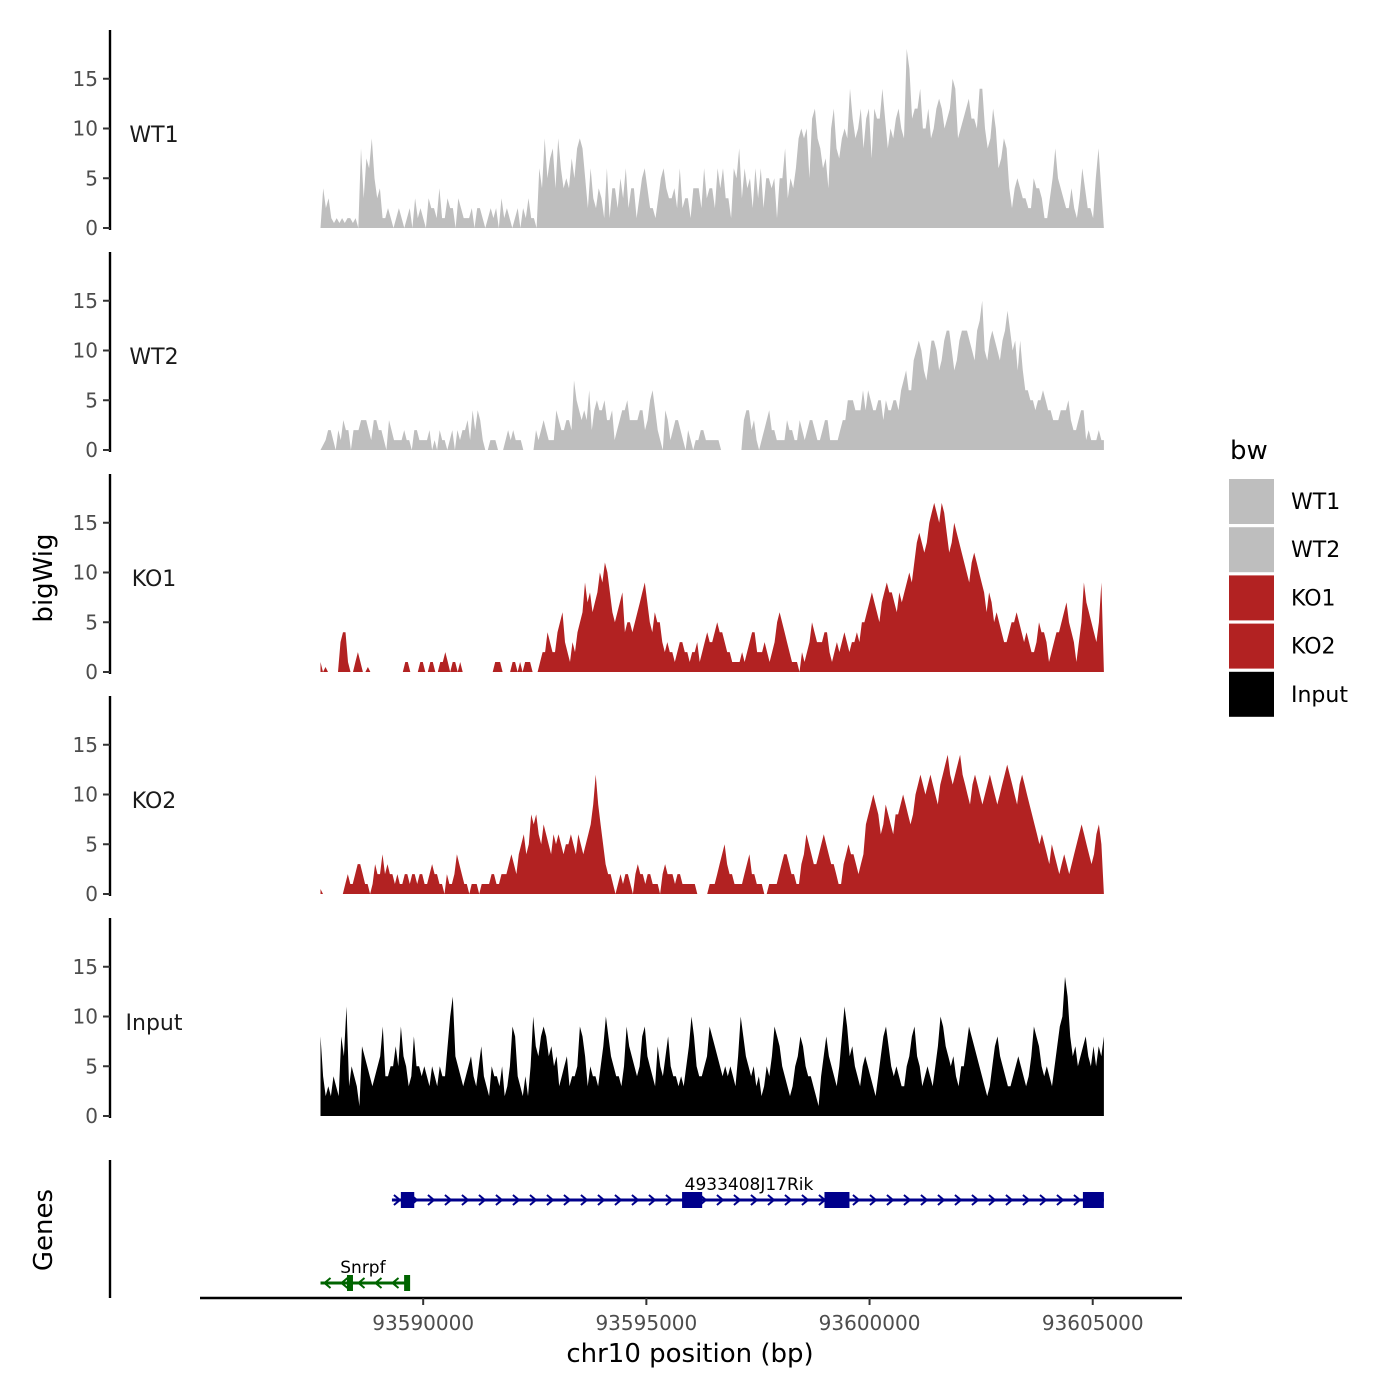 Image resolution: width=1400 pixels, height=1400 pixels. What do you see at coordinates (154, 1023) in the screenshot?
I see `track-label-input: Input` at bounding box center [154, 1023].